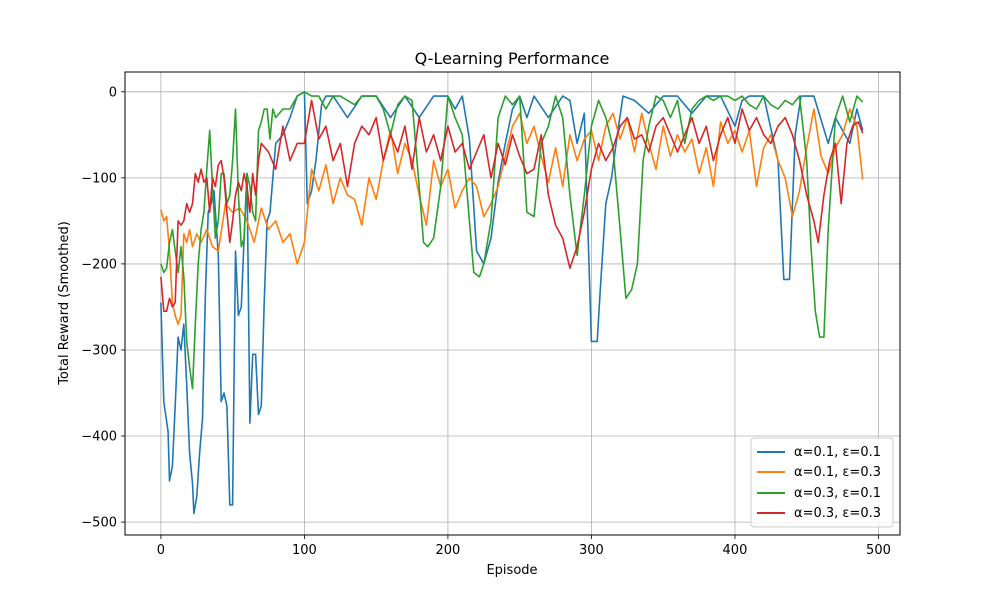 The image size is (1000, 600). Describe the element at coordinates (448, 550) in the screenshot. I see `x-tick-label: 200` at that location.